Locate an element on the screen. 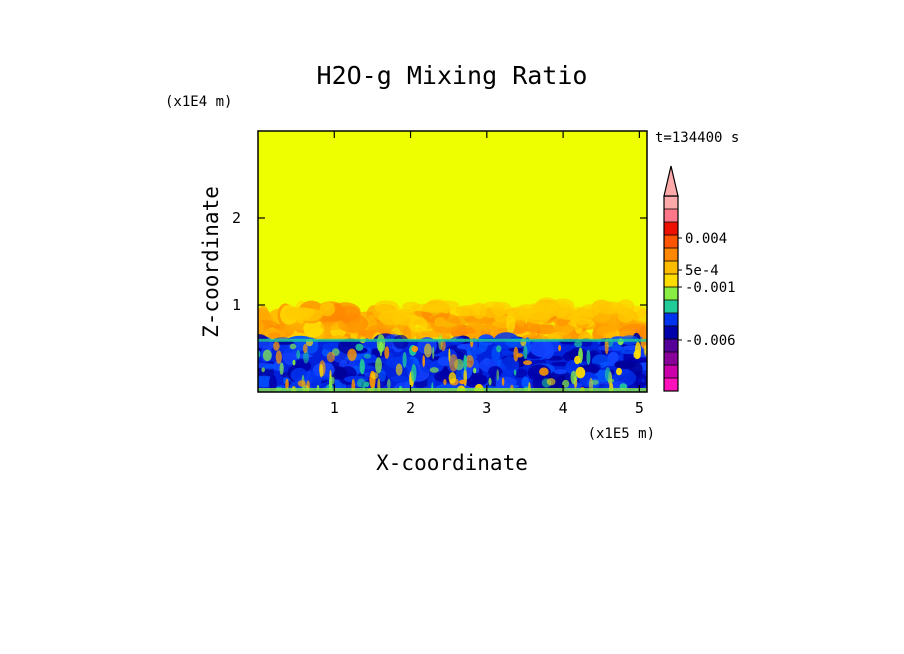  colorbar-tick-label: 0.004 is located at coordinates (706, 239).